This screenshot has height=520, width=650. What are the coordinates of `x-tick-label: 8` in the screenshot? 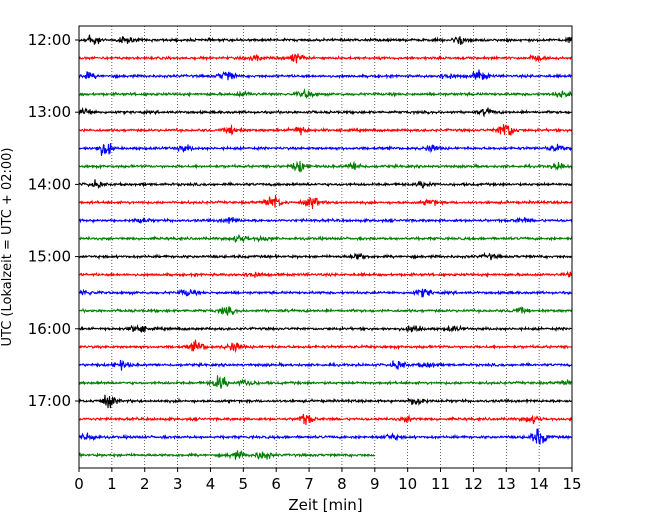 It's located at (342, 484).